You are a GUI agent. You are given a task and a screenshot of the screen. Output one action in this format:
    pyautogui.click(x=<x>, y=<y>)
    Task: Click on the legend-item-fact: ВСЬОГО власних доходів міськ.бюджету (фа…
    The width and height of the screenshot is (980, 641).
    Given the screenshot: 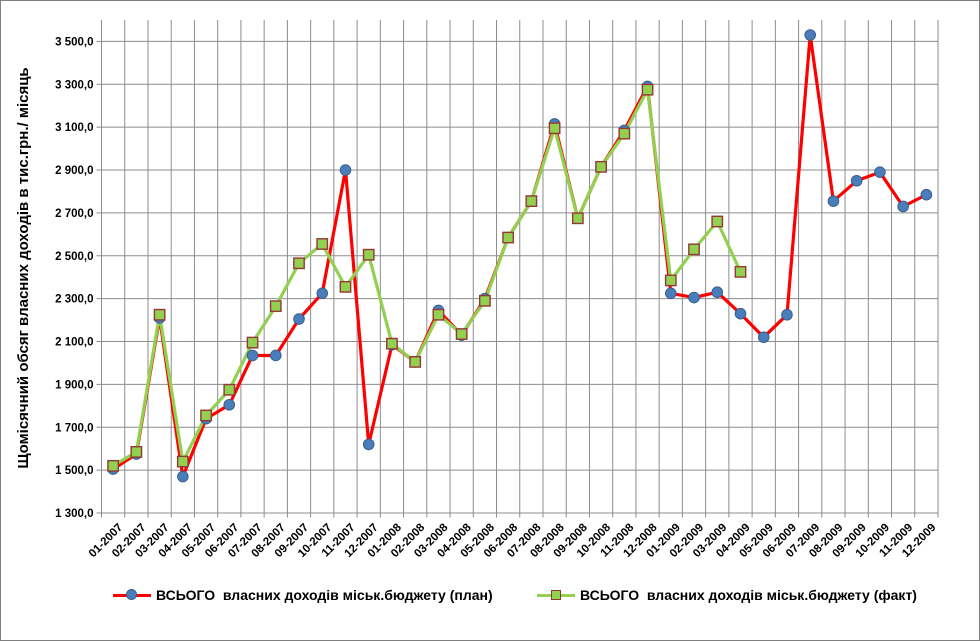 What is the action you would take?
    pyautogui.click(x=727, y=595)
    